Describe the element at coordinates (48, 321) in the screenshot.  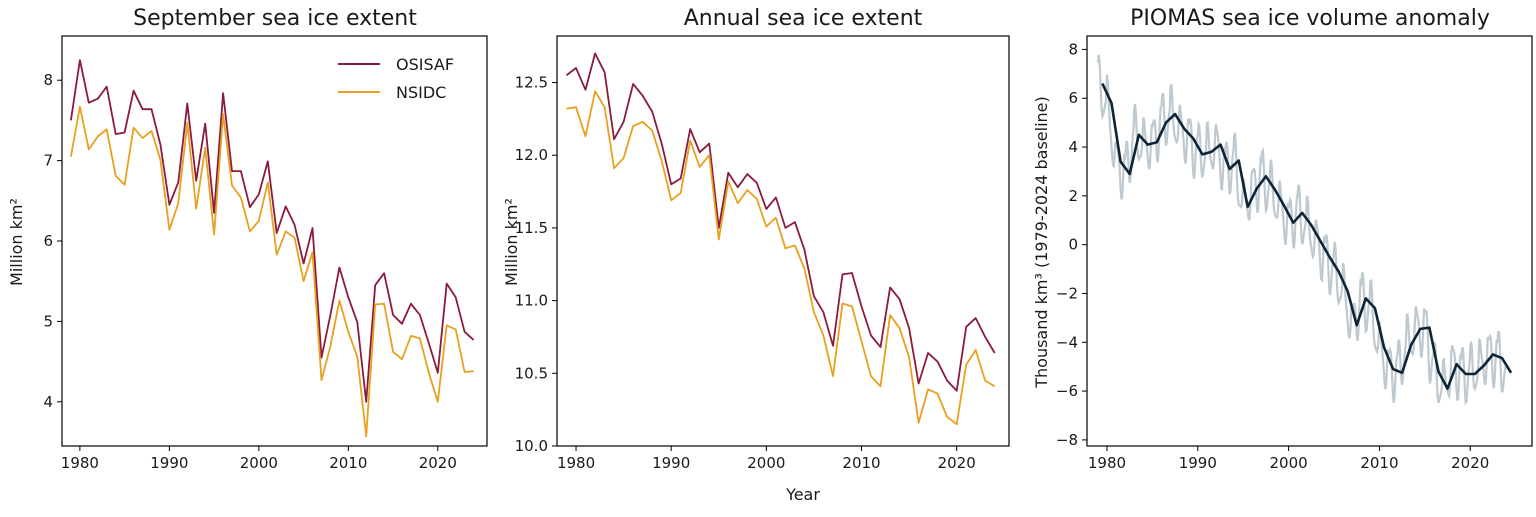
I see `chart1-ytick-label: 5` at that location.